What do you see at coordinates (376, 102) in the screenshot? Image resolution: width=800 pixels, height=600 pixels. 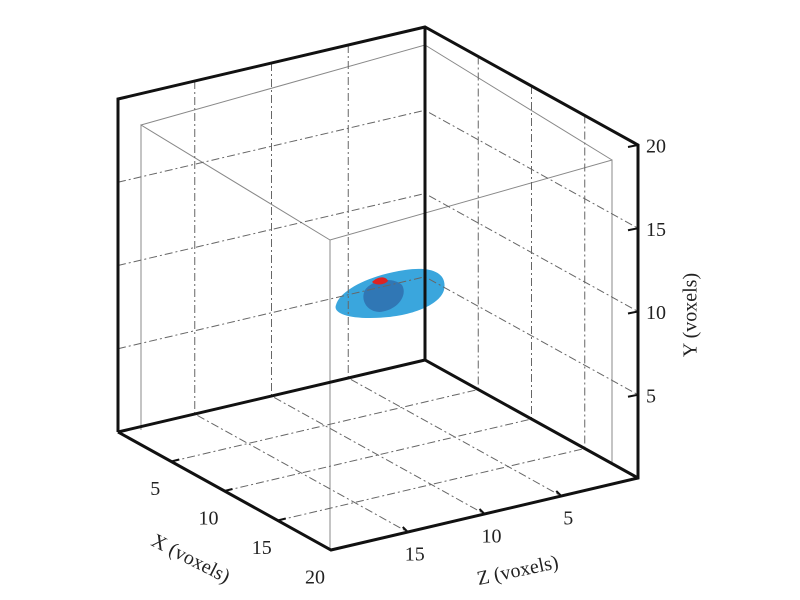 I see `inner-box-edge` at bounding box center [376, 102].